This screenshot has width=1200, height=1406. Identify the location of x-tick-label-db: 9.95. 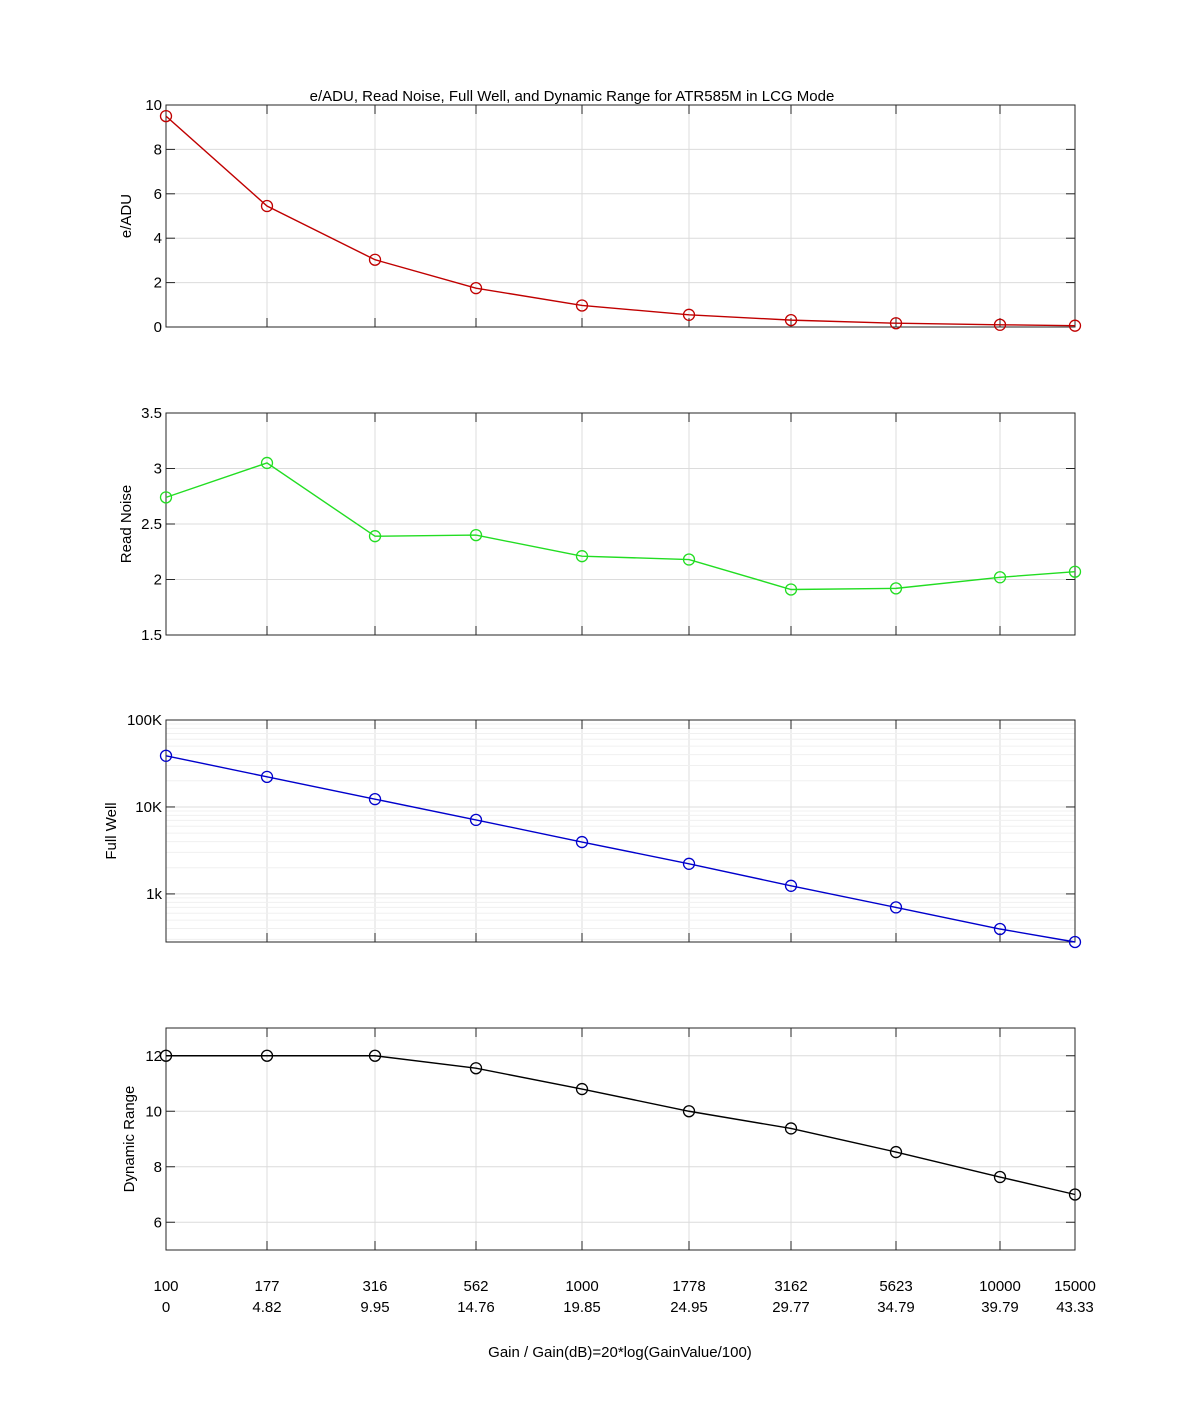
(374, 1307).